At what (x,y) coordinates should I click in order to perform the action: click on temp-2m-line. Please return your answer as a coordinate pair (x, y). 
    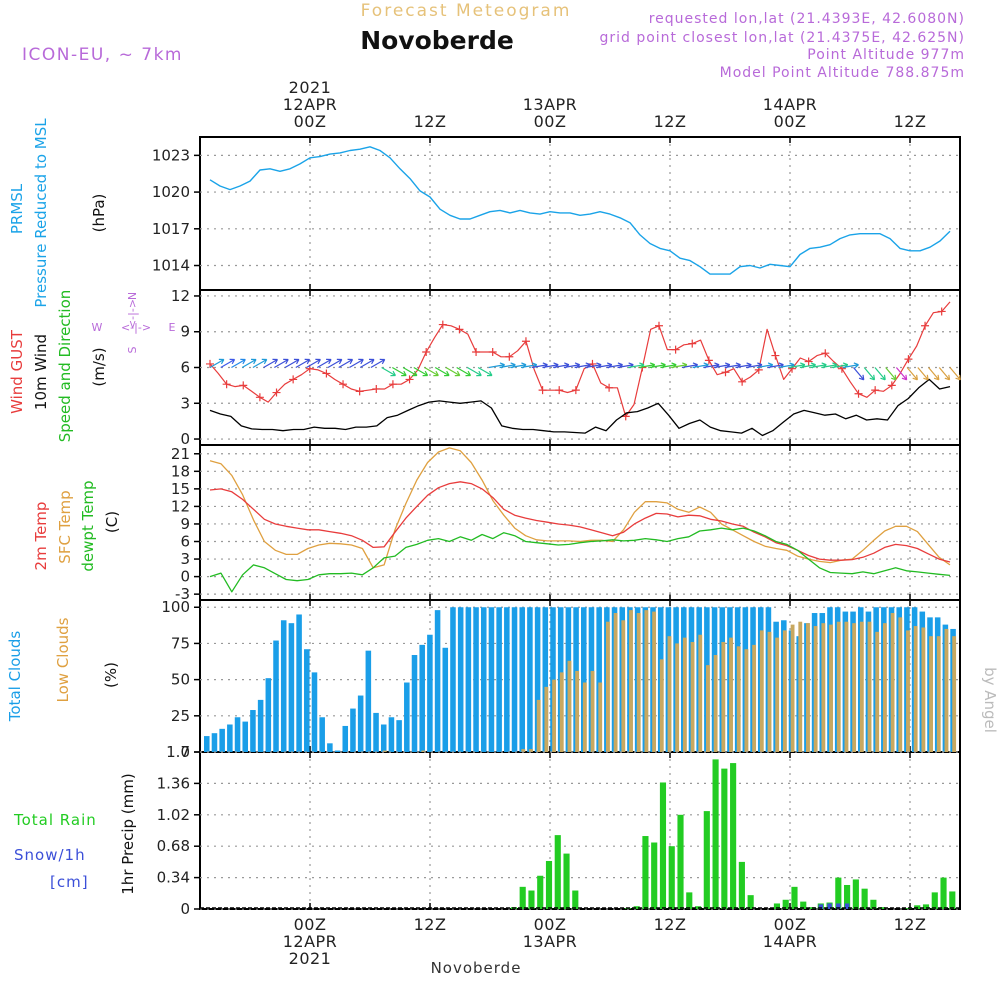
    Looking at the image, I should click on (580, 522).